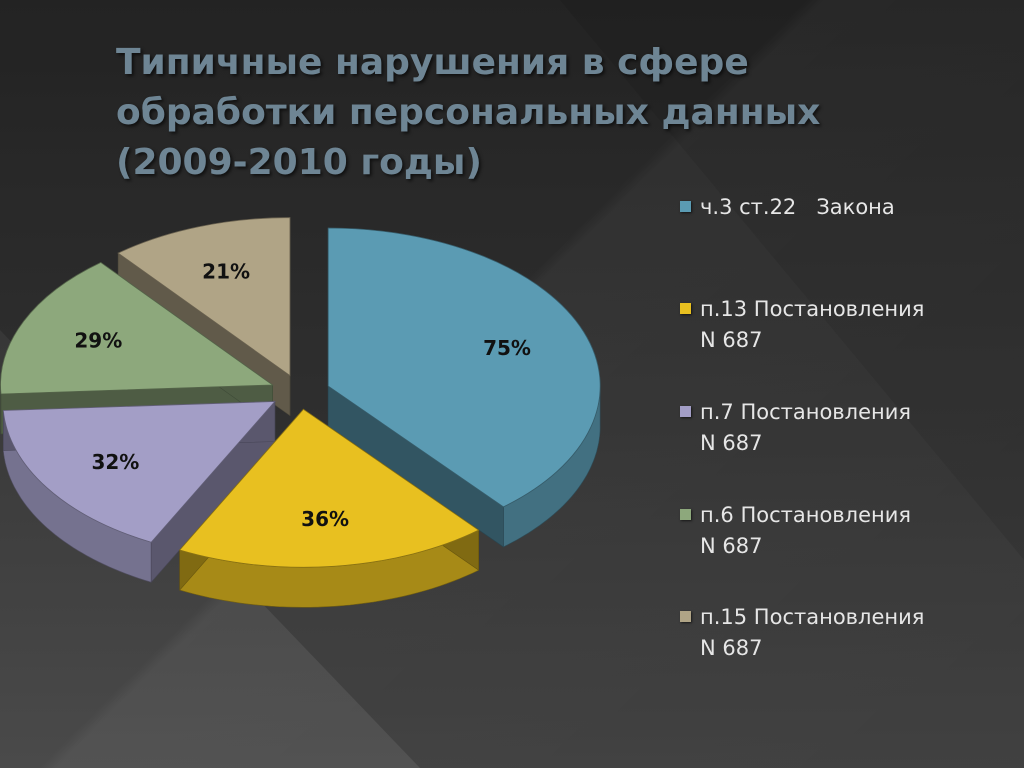  Describe the element at coordinates (812, 324) in the screenshot. I see `legend-label: п.13 Постановления N 687` at that location.